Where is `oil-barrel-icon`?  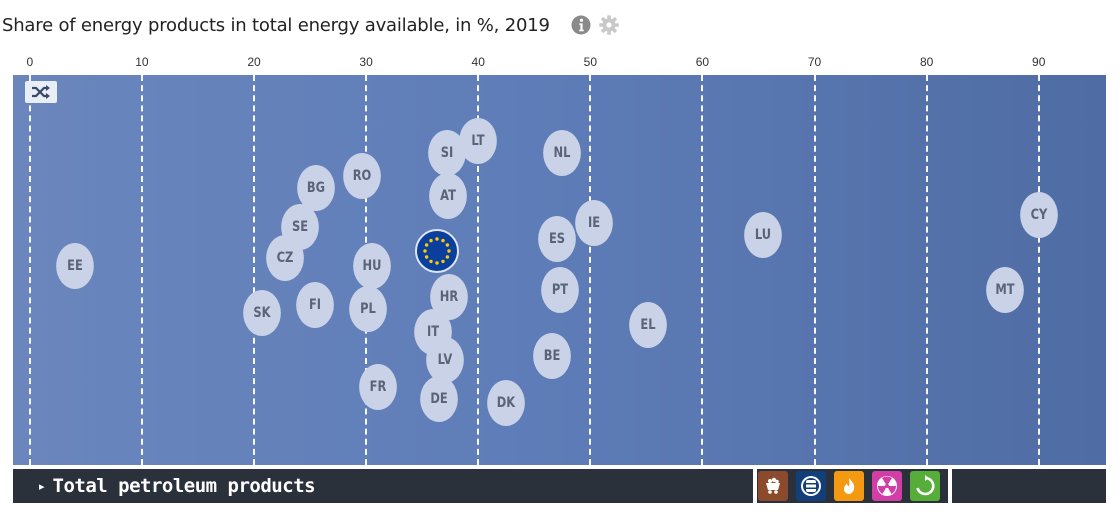
oil-barrel-icon is located at coordinates (811, 486).